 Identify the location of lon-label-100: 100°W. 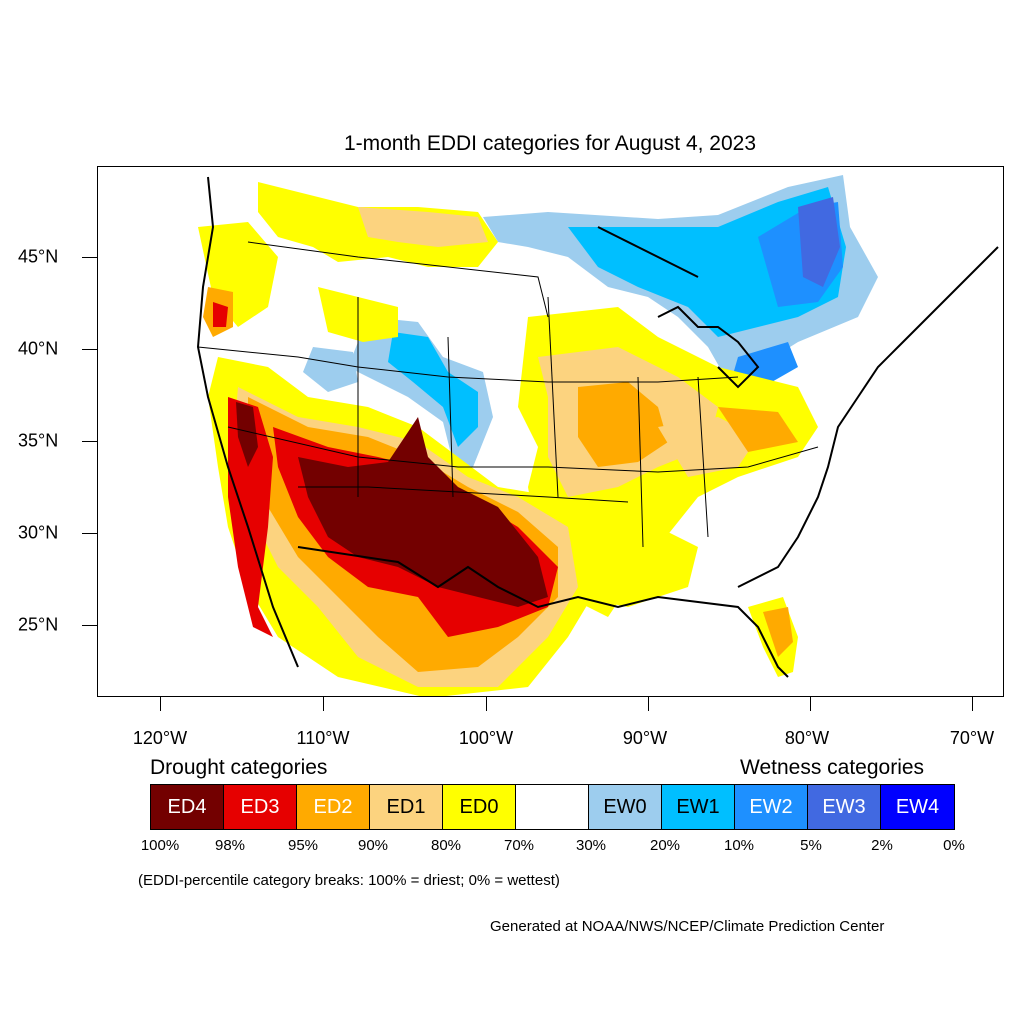
(486, 738).